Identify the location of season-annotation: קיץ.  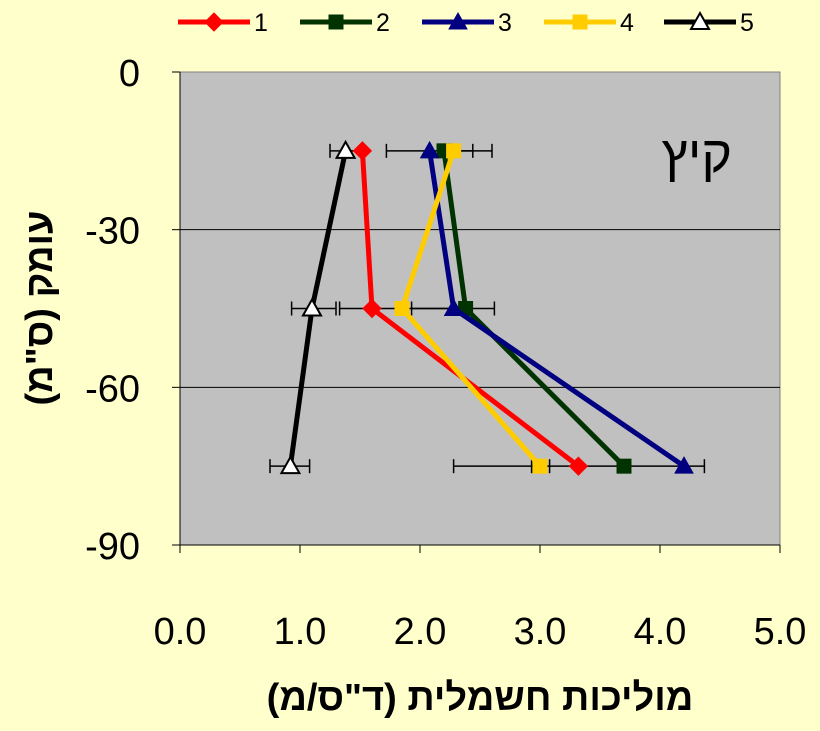
(697, 155).